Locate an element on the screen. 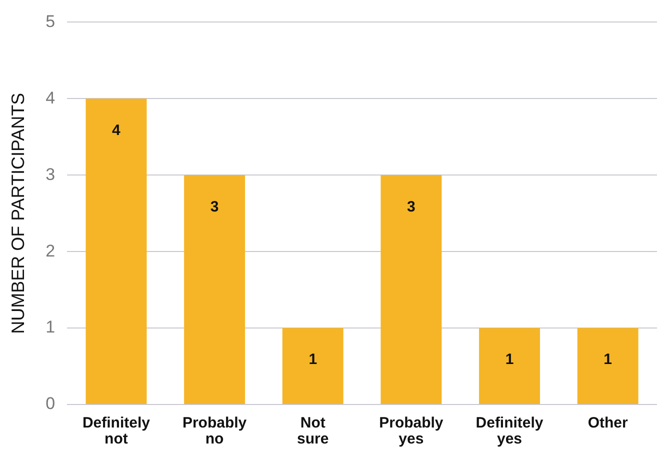 The height and width of the screenshot is (454, 661). y-tick-label: 2 is located at coordinates (51, 250).